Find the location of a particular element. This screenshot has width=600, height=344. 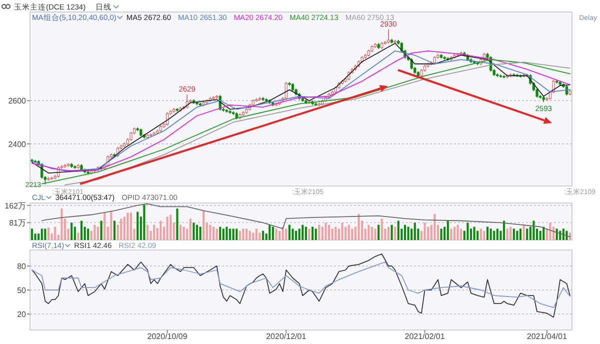

y-tick-label: 162万 is located at coordinates (15, 205).